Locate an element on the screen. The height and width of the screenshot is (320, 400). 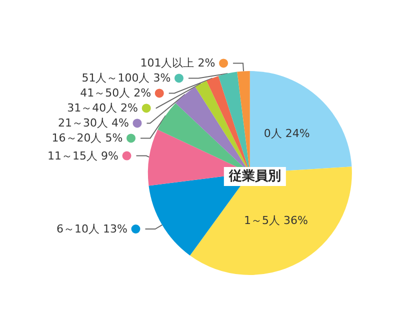
text: 従業員別 is located at coordinates (254, 176).